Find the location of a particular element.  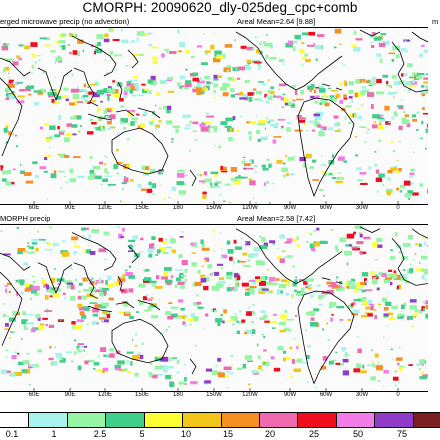

legend-label: 2.5 is located at coordinates (100, 434).